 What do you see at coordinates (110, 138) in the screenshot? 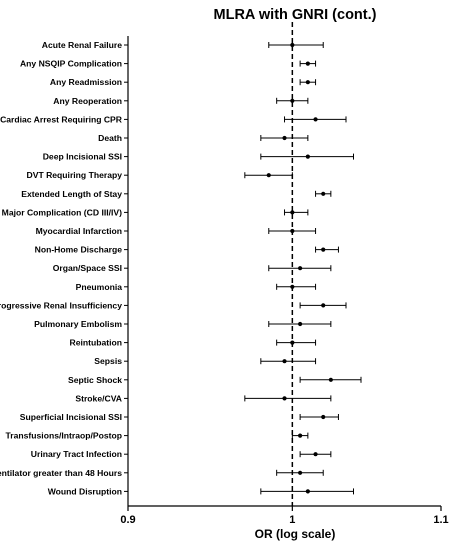
I see `row-label: Death` at bounding box center [110, 138].